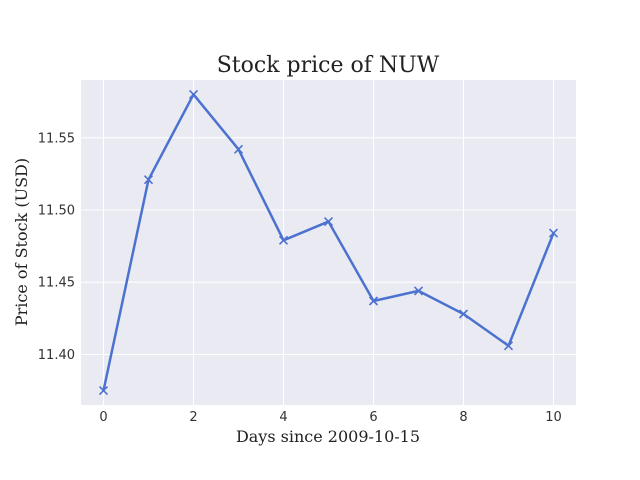  Describe the element at coordinates (56, 283) in the screenshot. I see `y-tick-label: 11.45` at that location.